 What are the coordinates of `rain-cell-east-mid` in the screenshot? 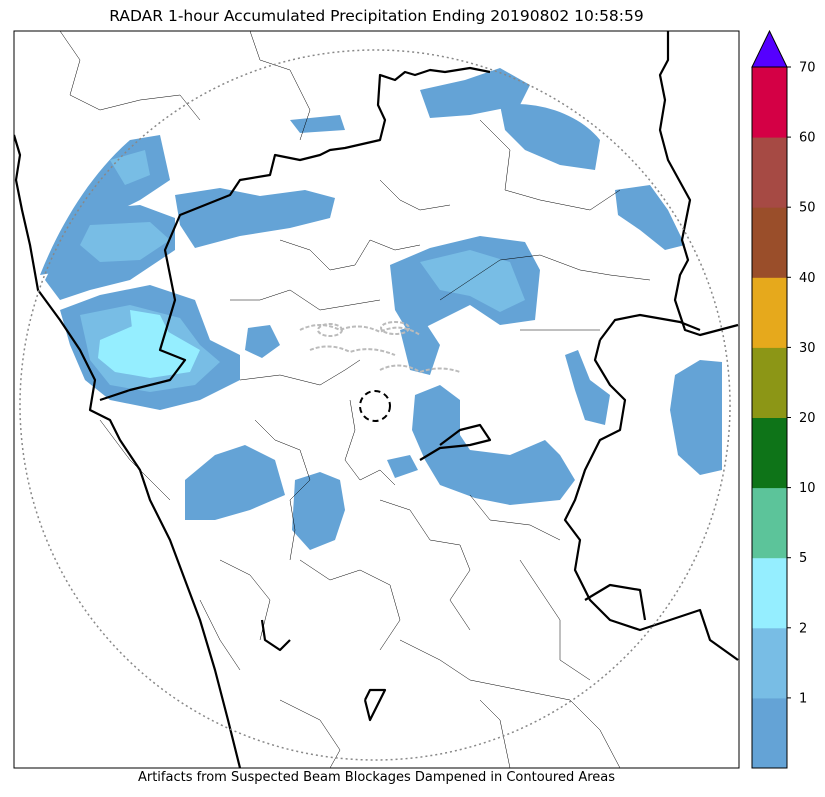 It's located at (587, 387).